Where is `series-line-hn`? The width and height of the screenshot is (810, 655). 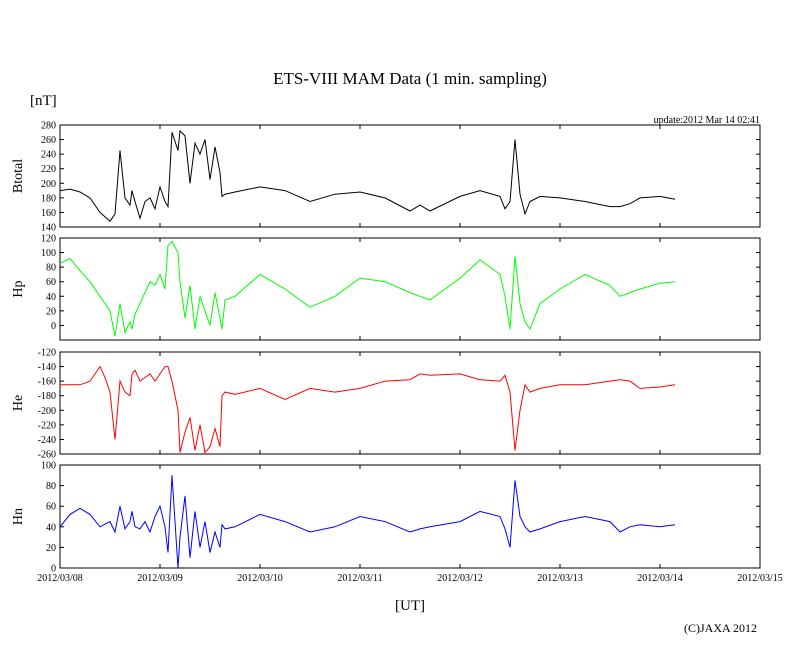 series-line-hn is located at coordinates (368, 521).